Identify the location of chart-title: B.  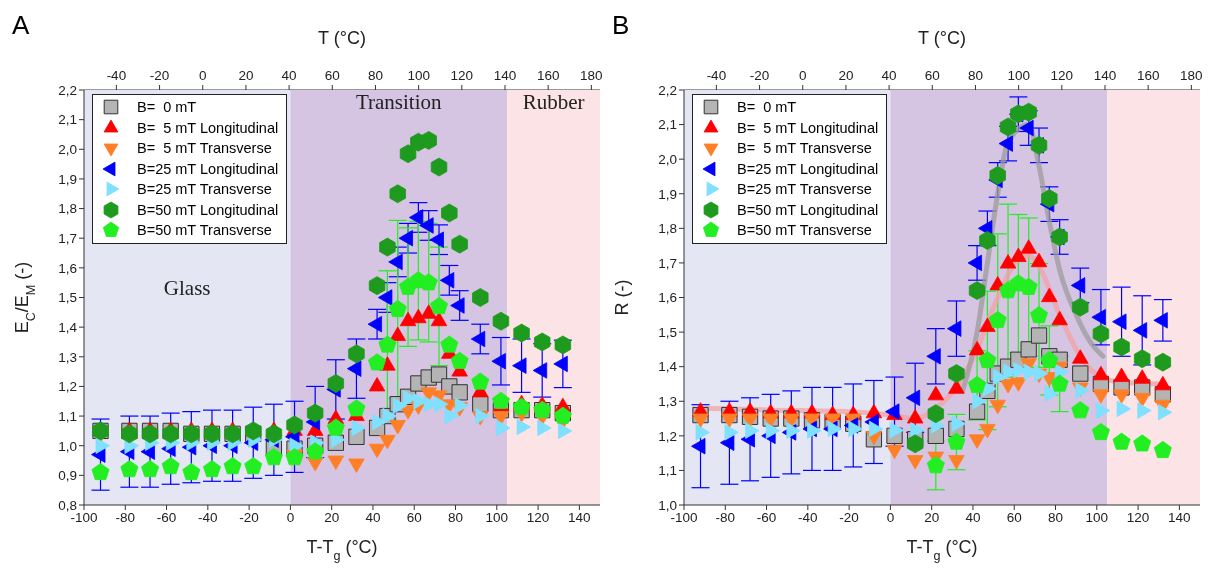
(621, 25).